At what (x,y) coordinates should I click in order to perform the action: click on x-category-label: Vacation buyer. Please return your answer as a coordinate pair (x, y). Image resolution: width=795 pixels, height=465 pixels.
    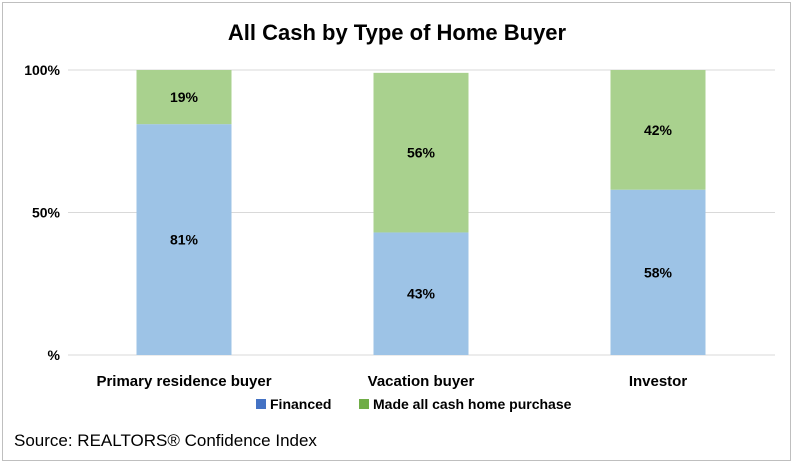
    Looking at the image, I should click on (421, 381).